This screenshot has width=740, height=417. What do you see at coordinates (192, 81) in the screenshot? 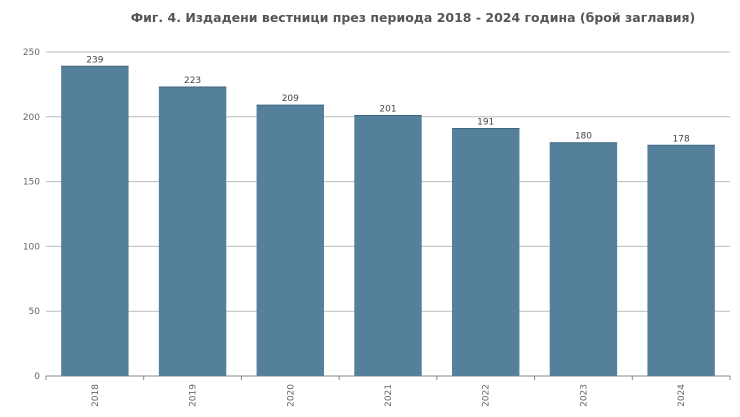
I see `data-label: 223` at bounding box center [192, 81].